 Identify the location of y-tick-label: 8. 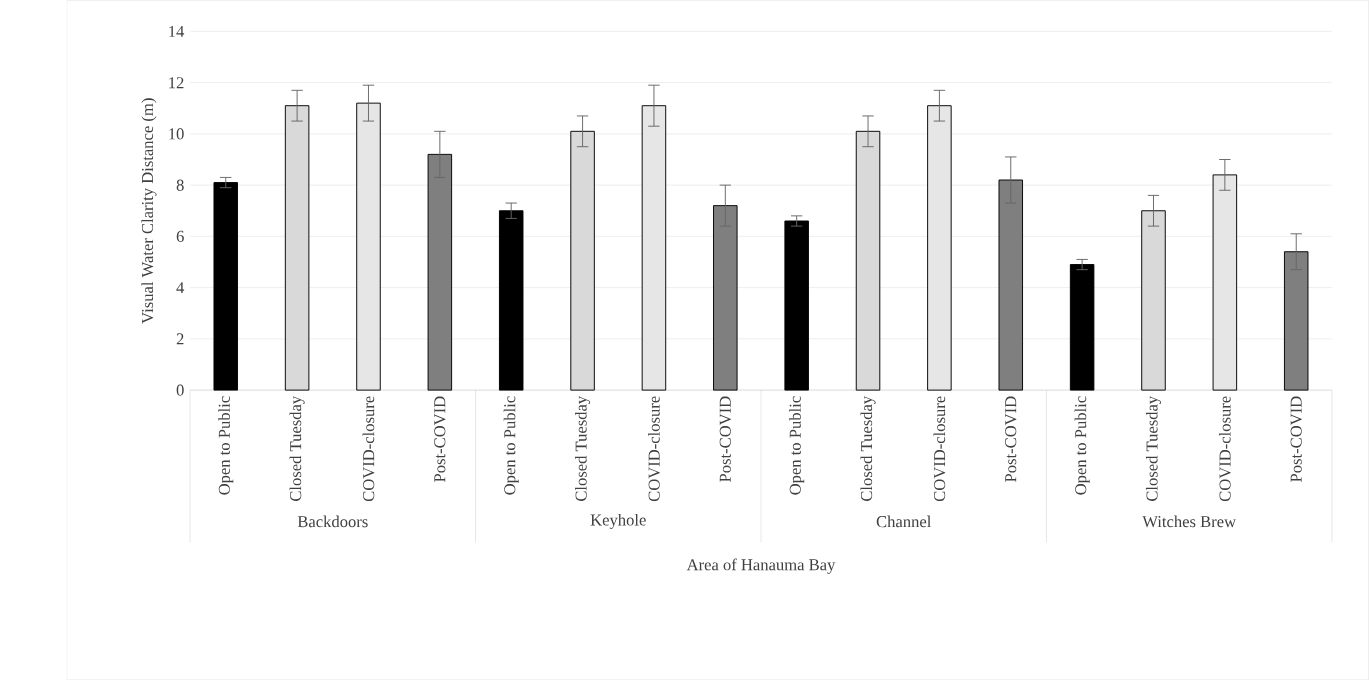
(180, 185).